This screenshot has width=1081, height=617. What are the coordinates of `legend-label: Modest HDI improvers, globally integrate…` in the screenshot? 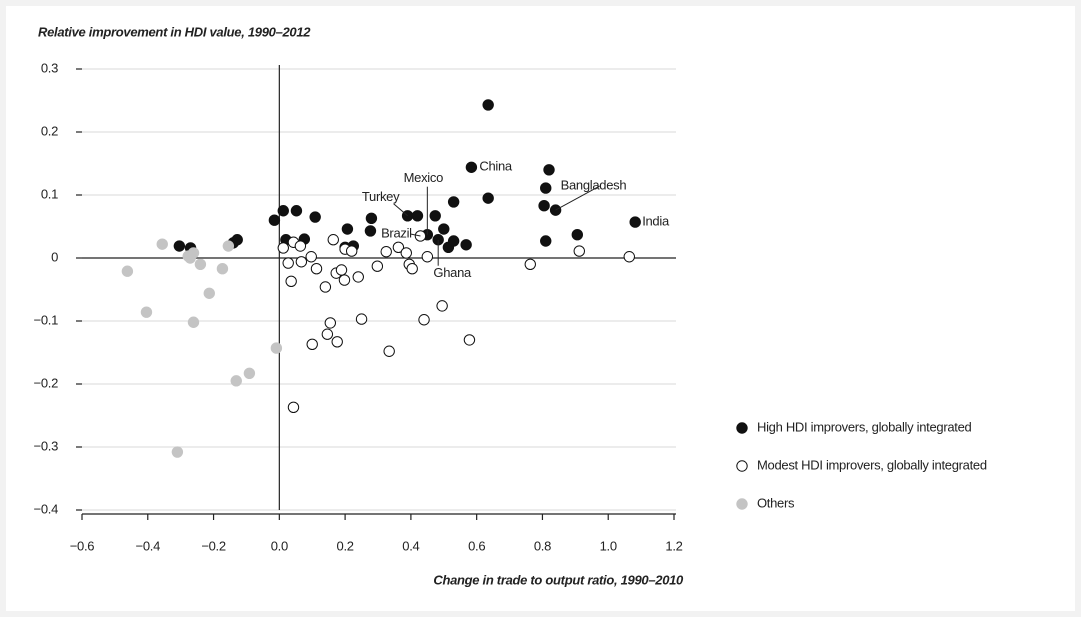 It's located at (872, 464).